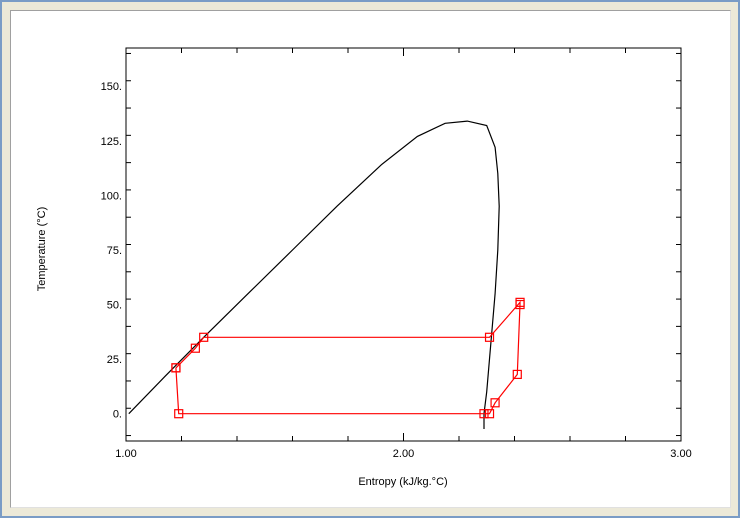  Describe the element at coordinates (114, 251) in the screenshot. I see `y-tick-label: 75.` at that location.